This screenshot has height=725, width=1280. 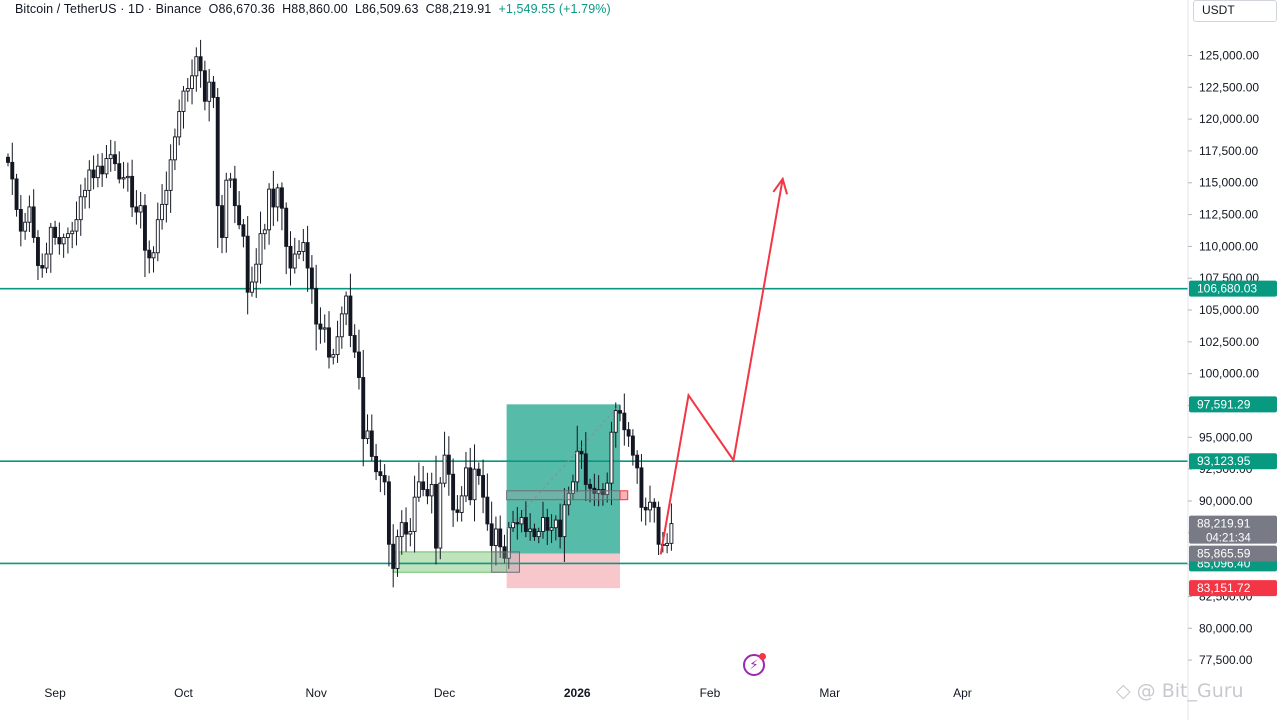 I want to click on price-badge: 85,865.59, so click(x=1233, y=553).